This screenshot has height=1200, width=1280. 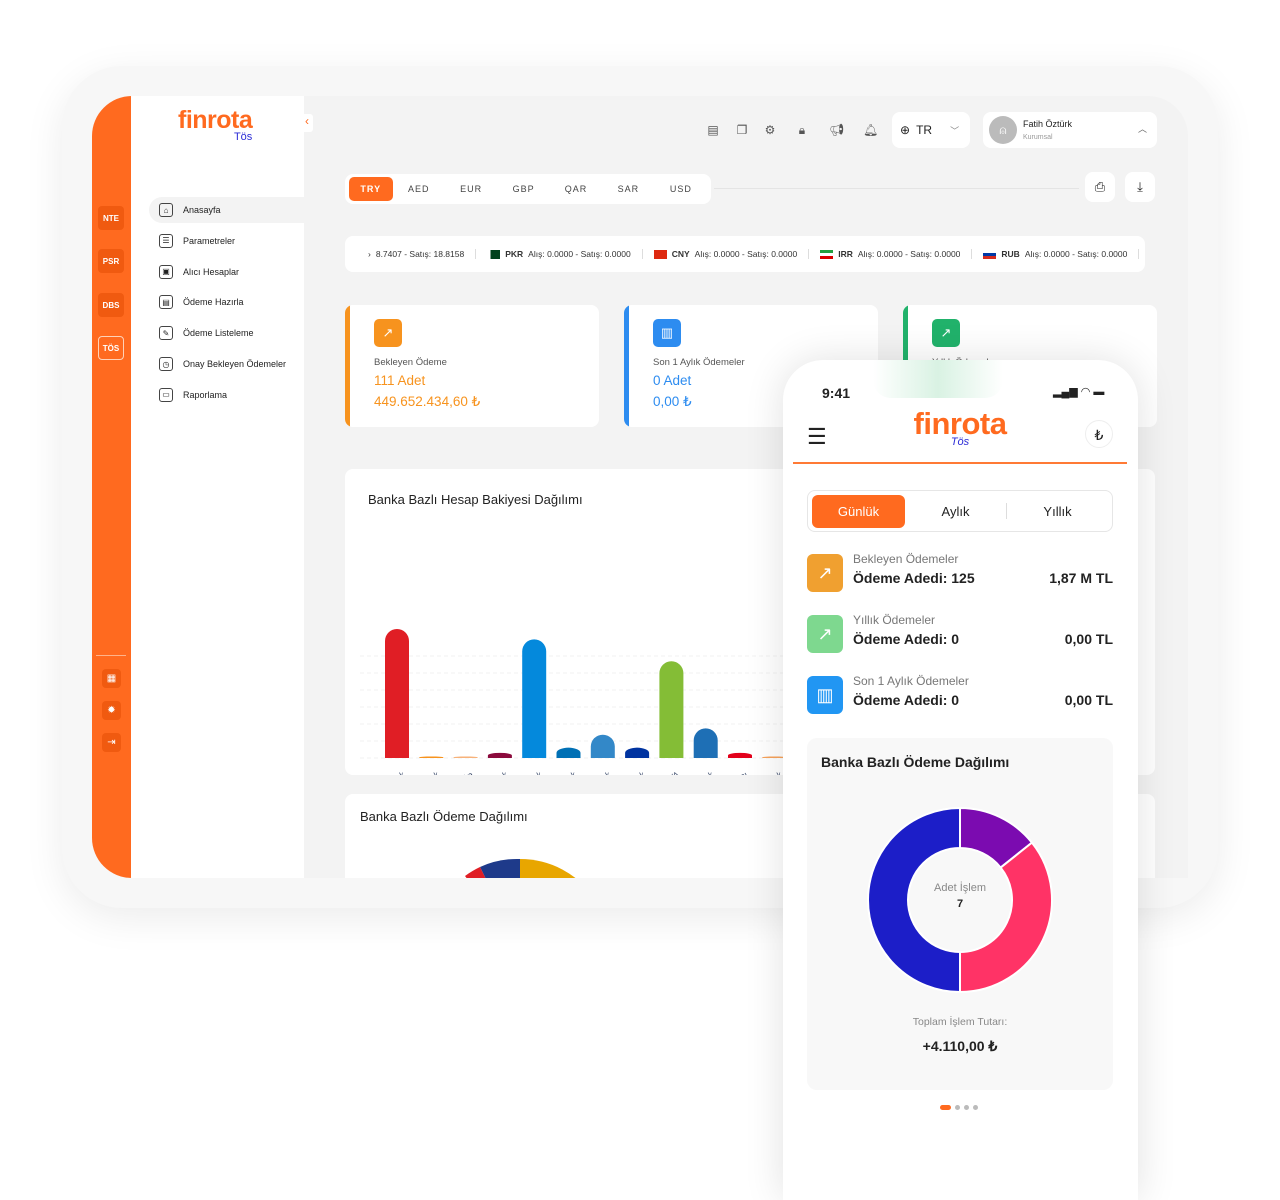 What do you see at coordinates (906, 559) in the screenshot?
I see `row-title: Bekleyen Ödemeler` at bounding box center [906, 559].